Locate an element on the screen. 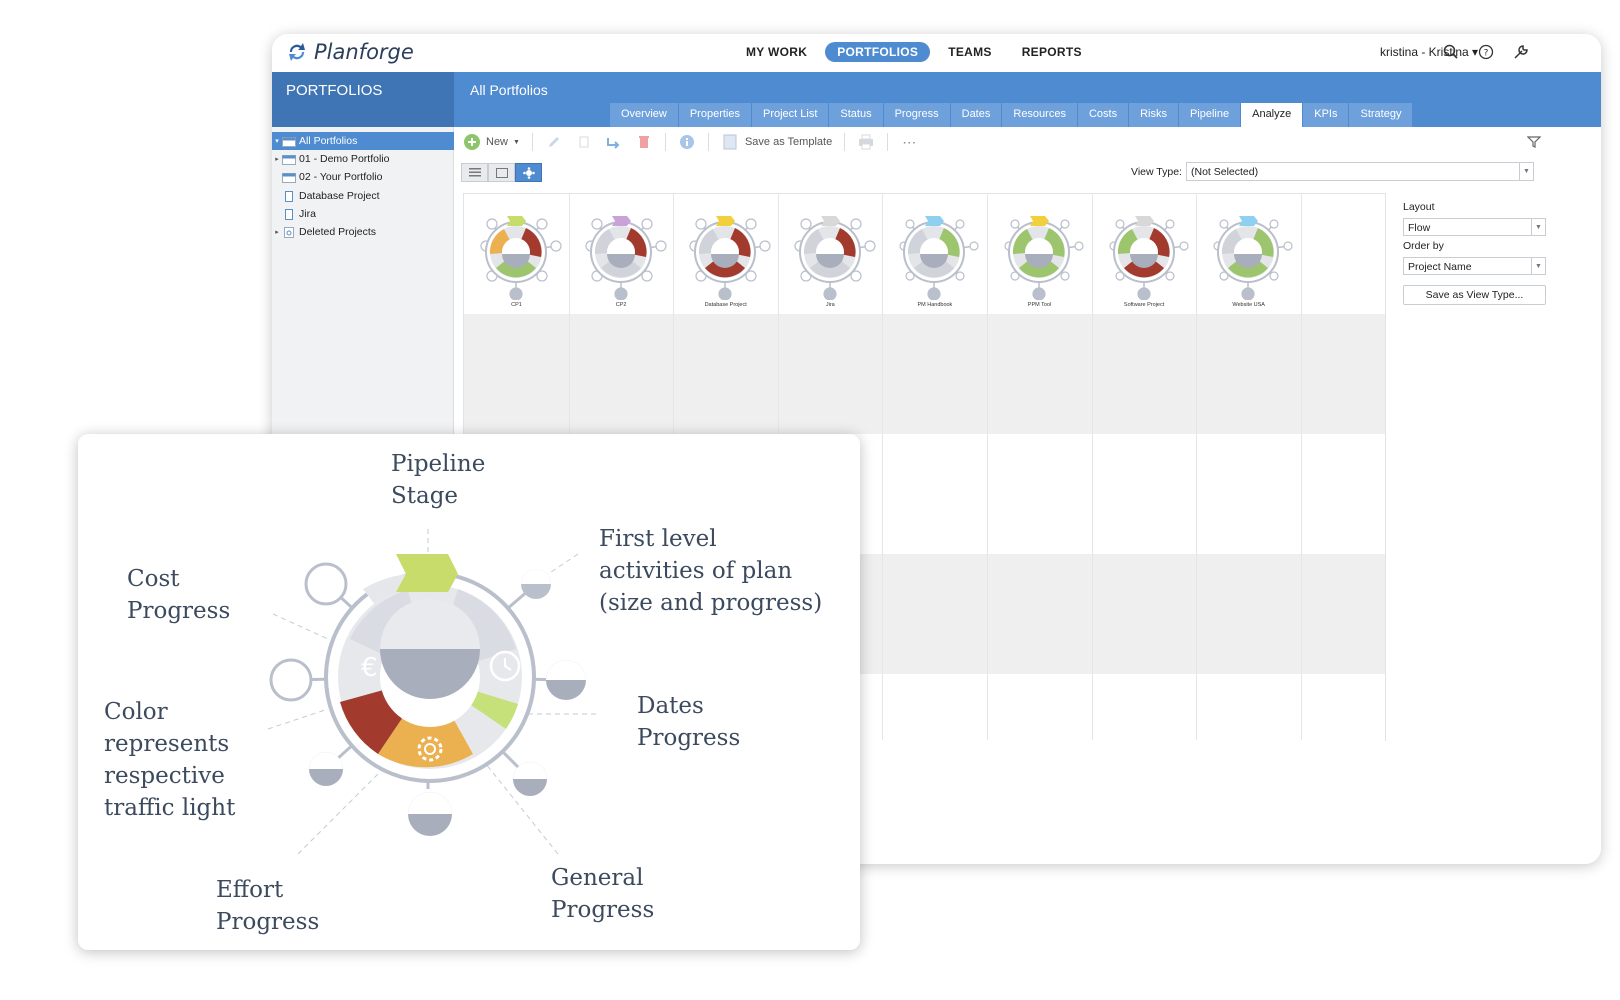  edit-icon is located at coordinates (554, 142).